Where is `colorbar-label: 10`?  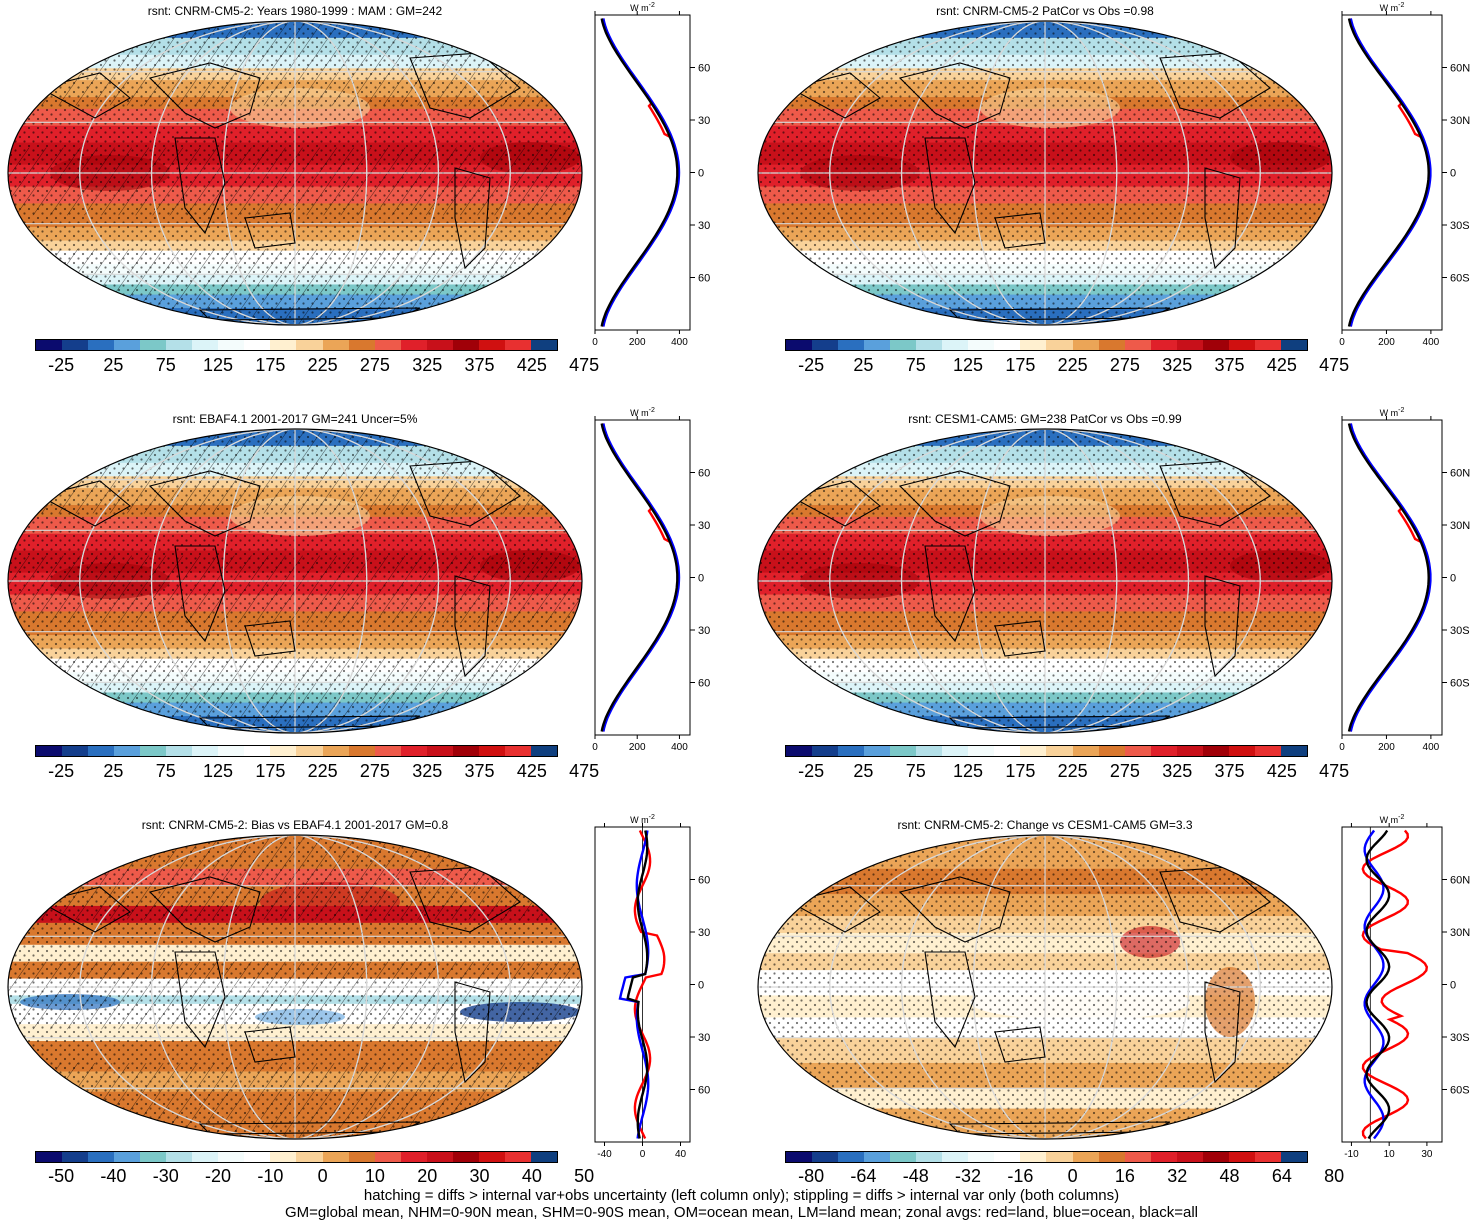
colorbar-label: 10 is located at coordinates (374, 1176).